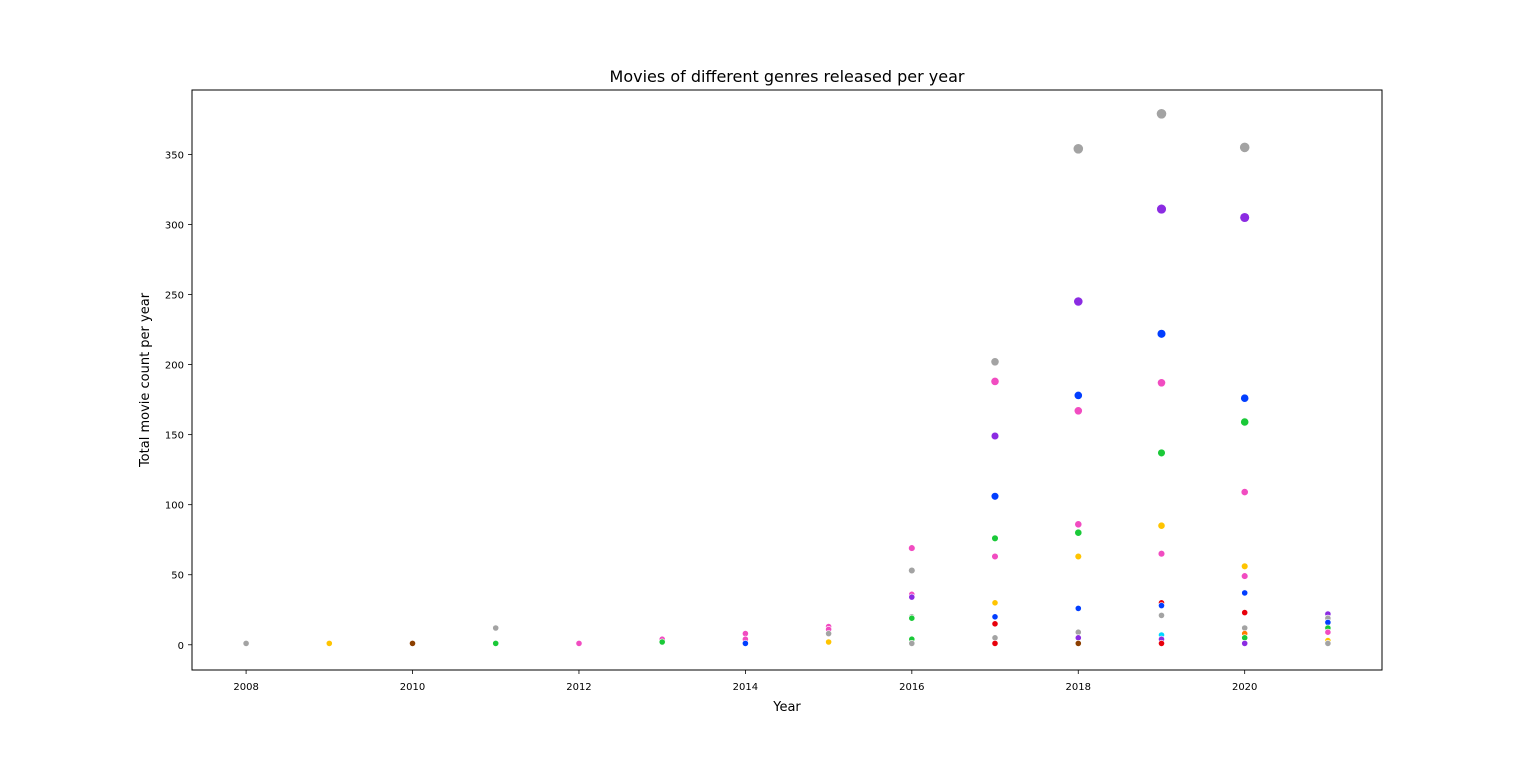 This screenshot has height=758, width=1536. I want to click on y-tick-label: 100, so click(174, 506).